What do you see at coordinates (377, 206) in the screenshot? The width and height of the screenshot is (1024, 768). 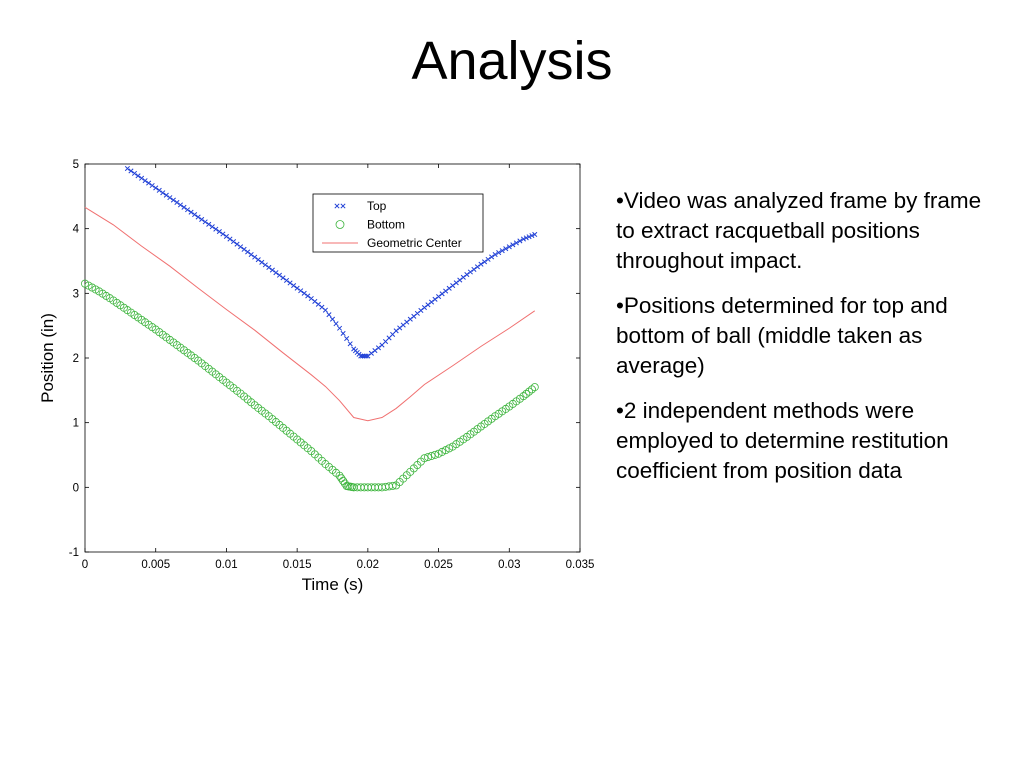 I see `legend-label-top: Top` at bounding box center [377, 206].